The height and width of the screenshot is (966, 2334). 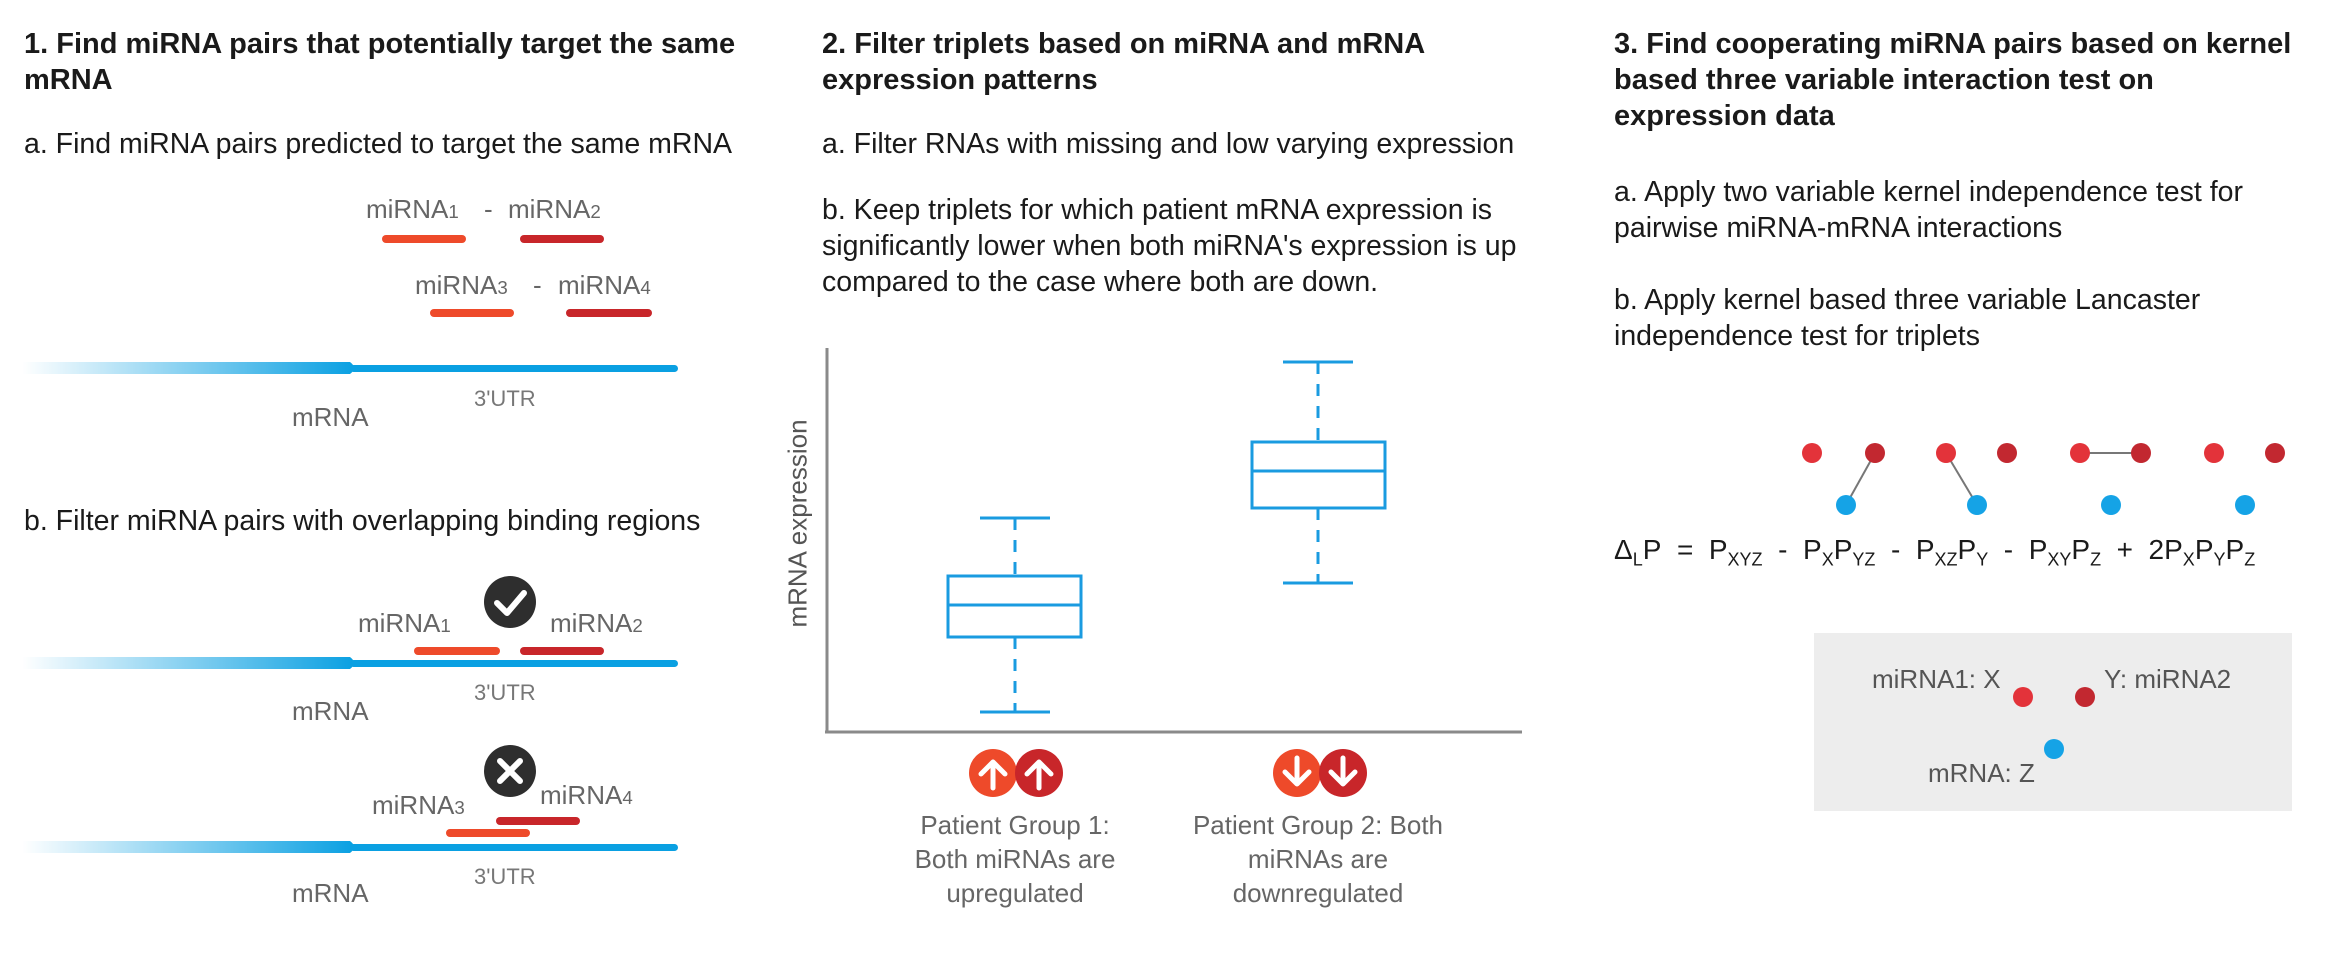 I want to click on legend-dot-x, so click(x=2023, y=697).